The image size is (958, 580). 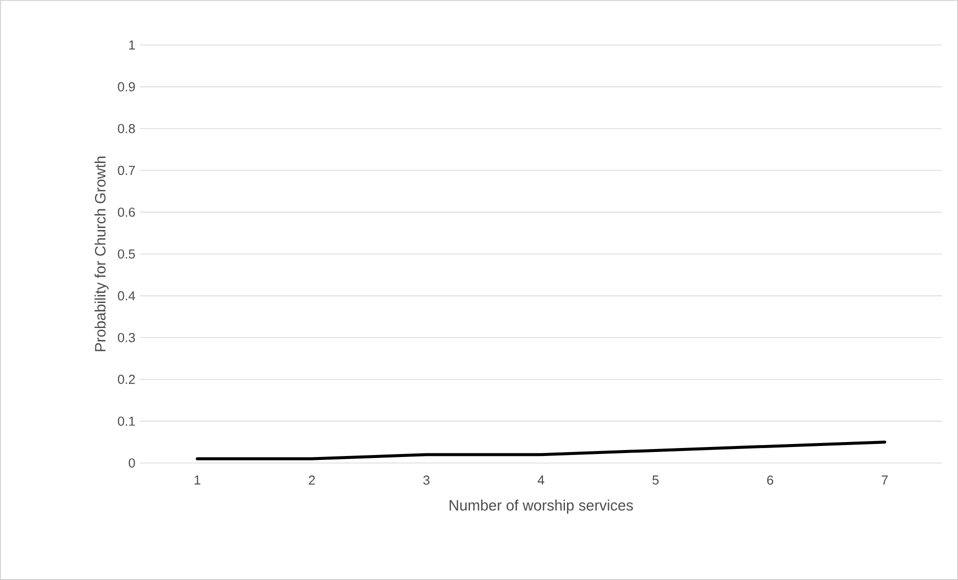 I want to click on y-tick-label: 0.1, so click(x=126, y=421).